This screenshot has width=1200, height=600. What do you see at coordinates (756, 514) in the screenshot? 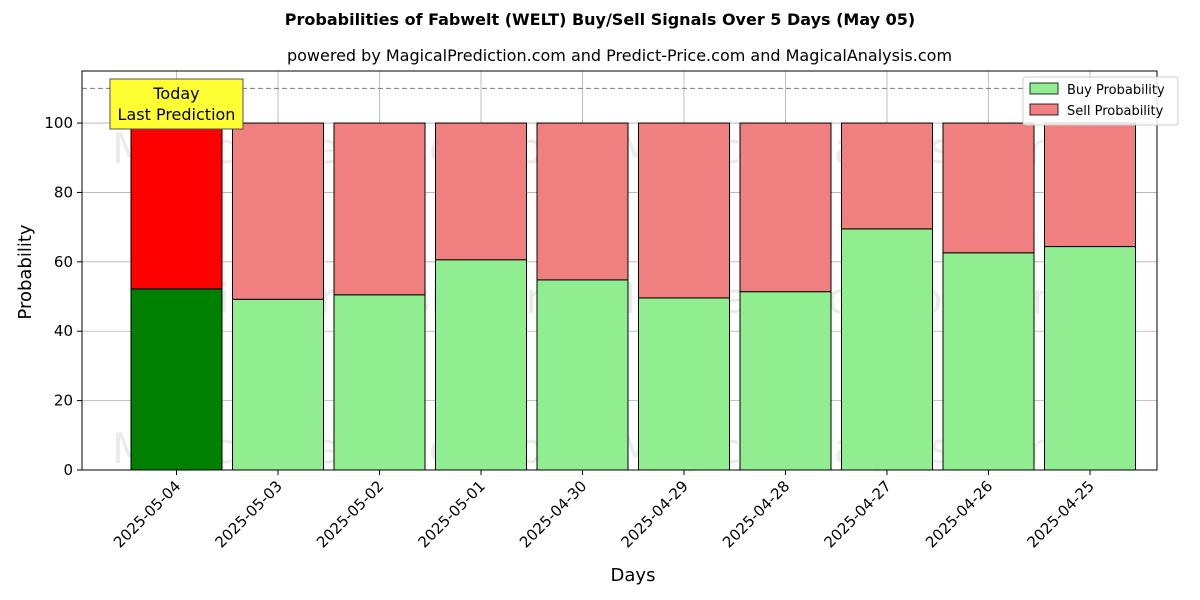
I see `x-tick-label: 2025-04-28` at bounding box center [756, 514].